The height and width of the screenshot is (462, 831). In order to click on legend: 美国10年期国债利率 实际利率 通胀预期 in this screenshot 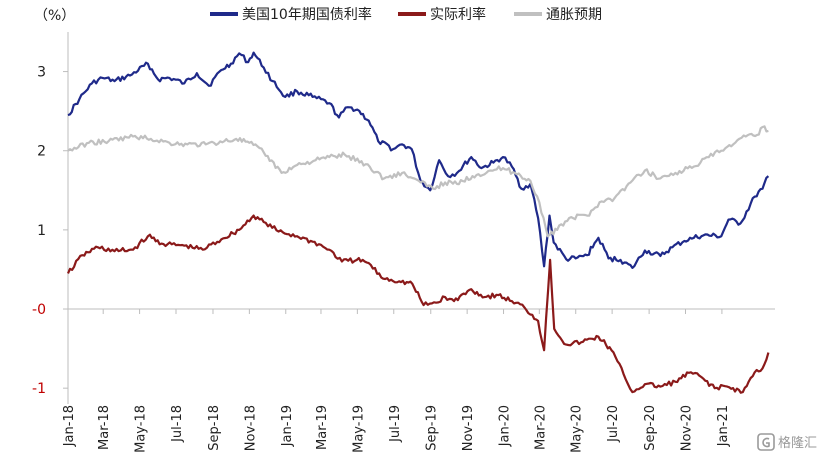, I will do `click(406, 14)`.